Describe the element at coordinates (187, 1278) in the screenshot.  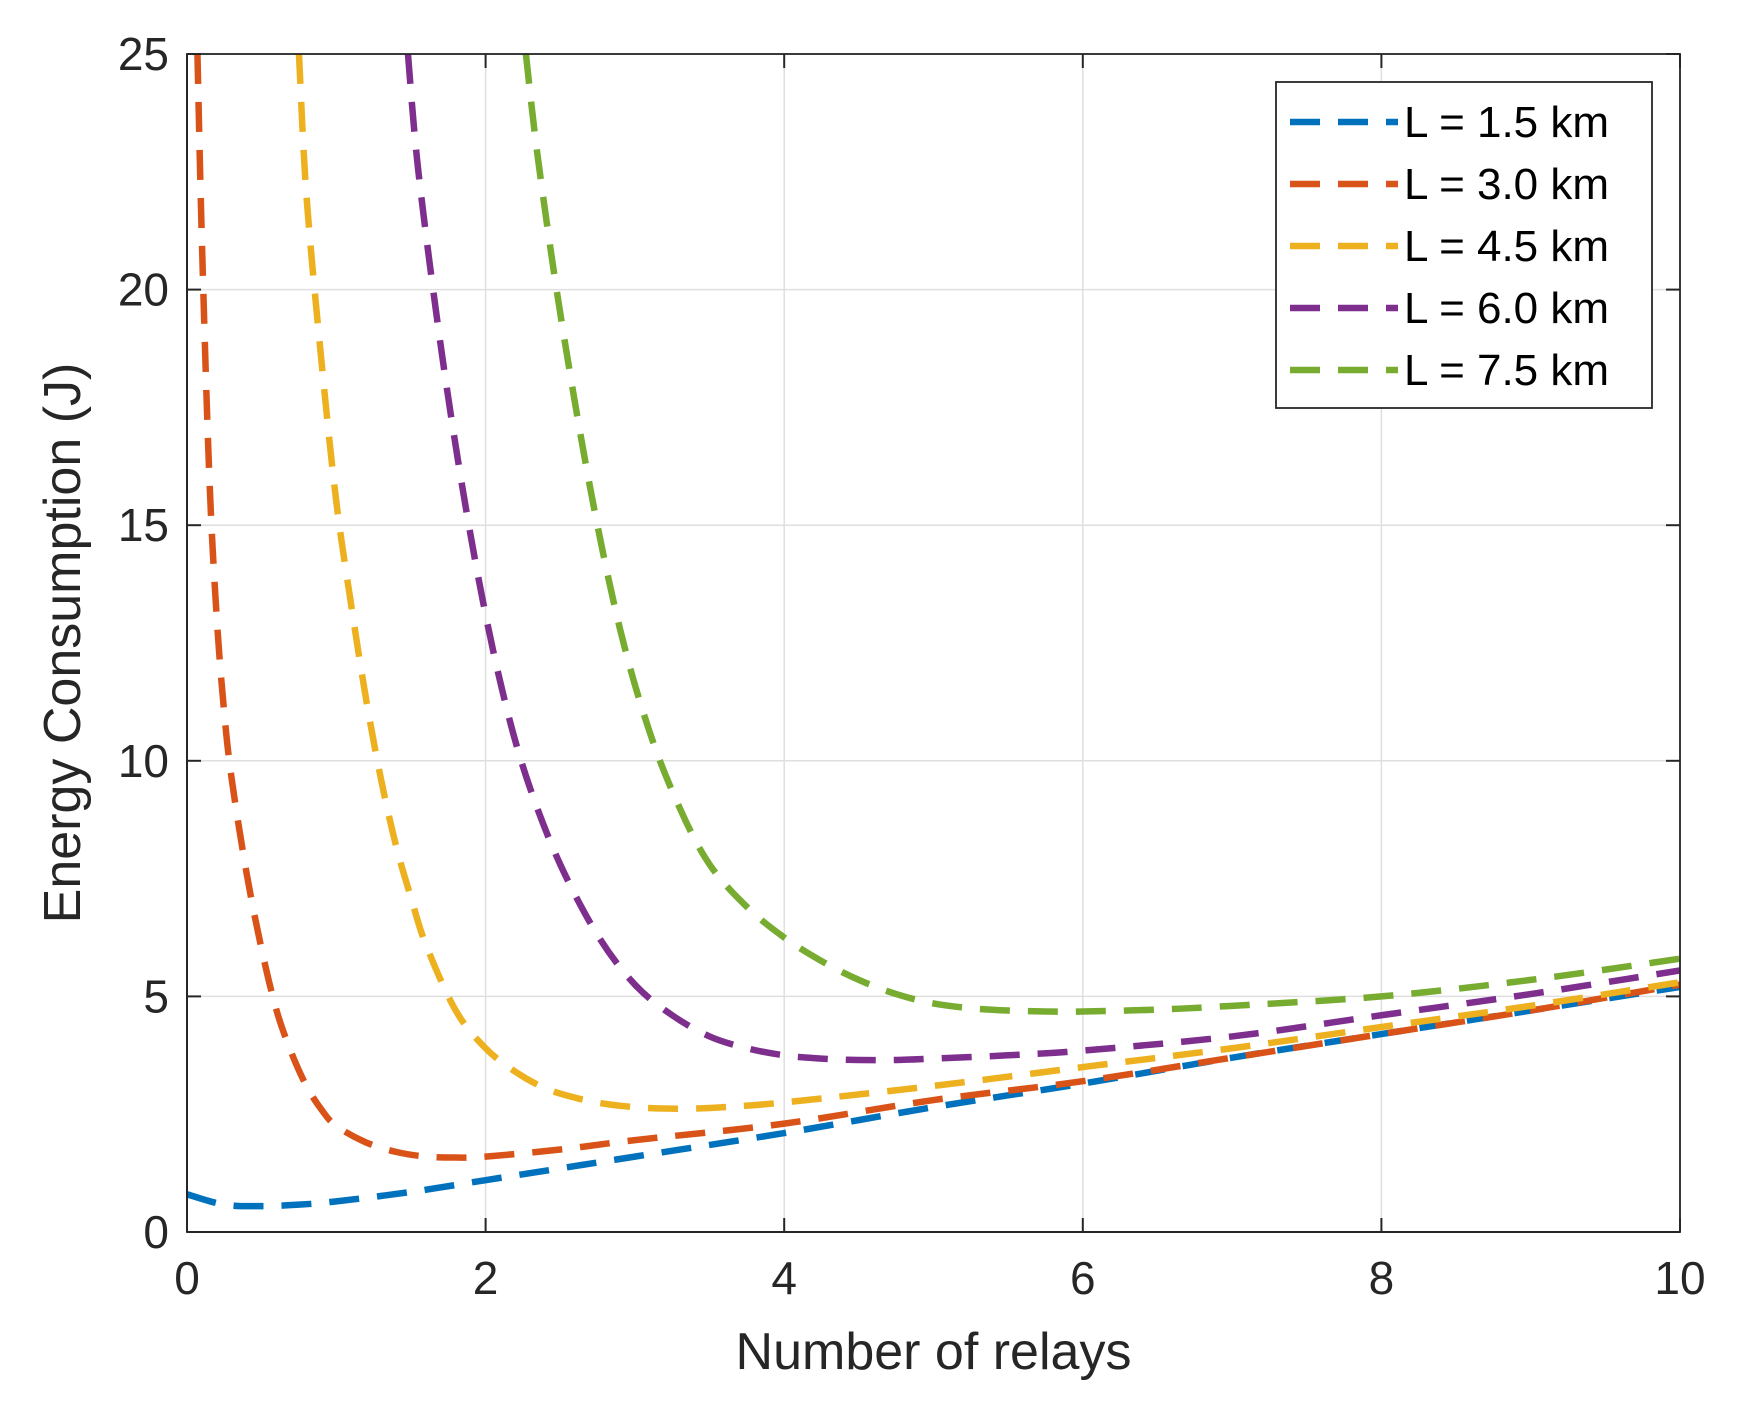
I see `x-tick-label: 0` at that location.